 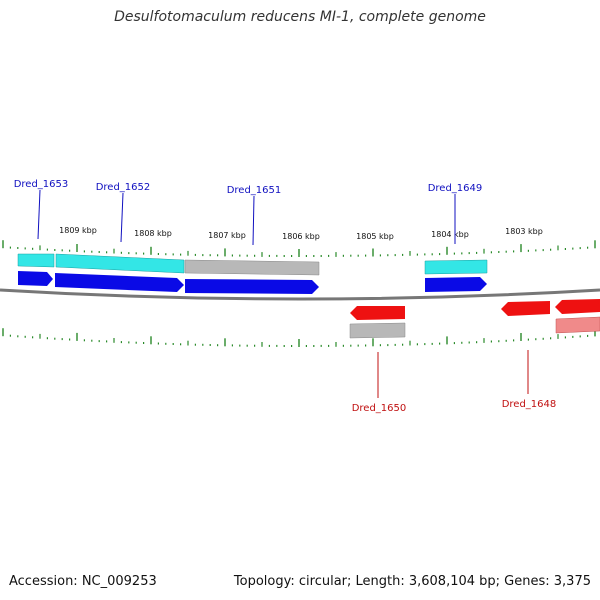 I want to click on genome-backbone, so click(x=300, y=294).